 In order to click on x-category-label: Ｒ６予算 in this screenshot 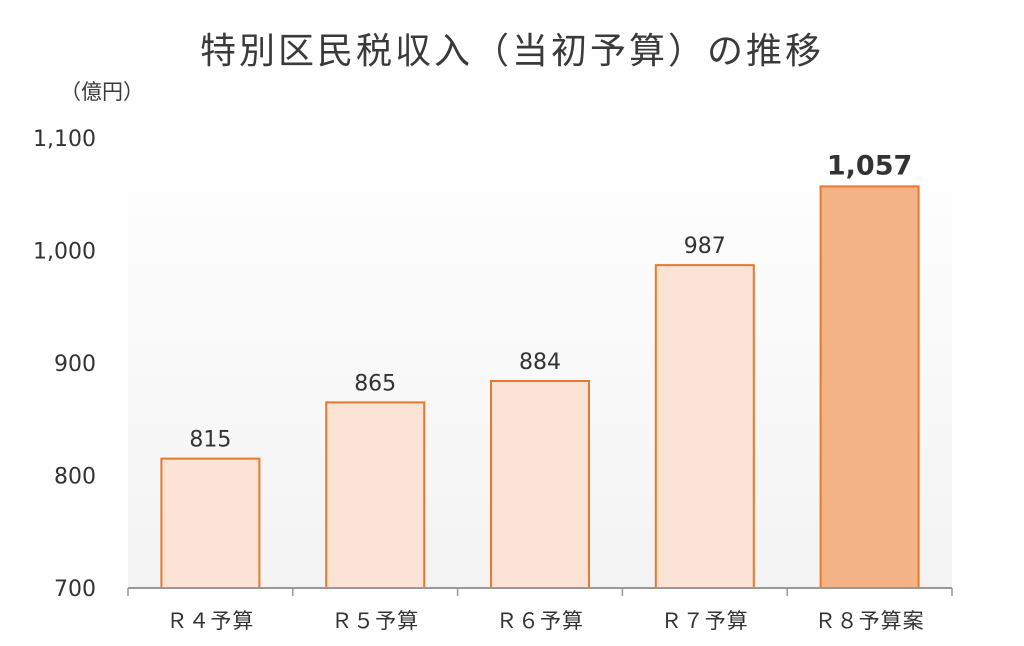, I will do `click(540, 621)`.